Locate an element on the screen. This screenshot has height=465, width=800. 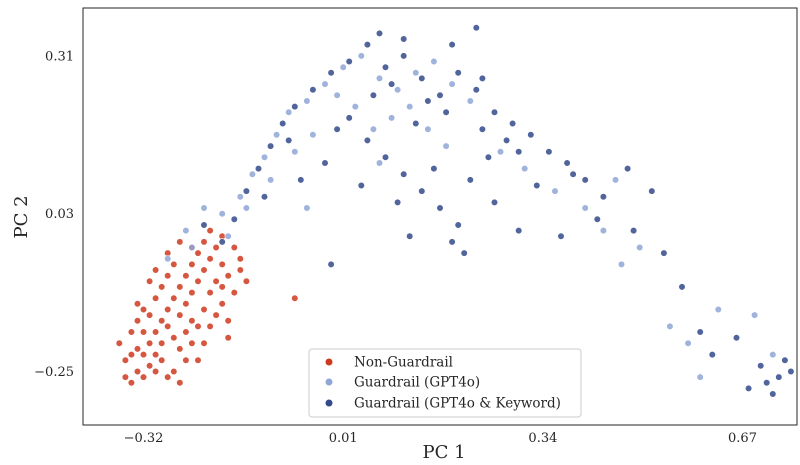
legend-marker-guardrail-gpt4o is located at coordinates (329, 382).